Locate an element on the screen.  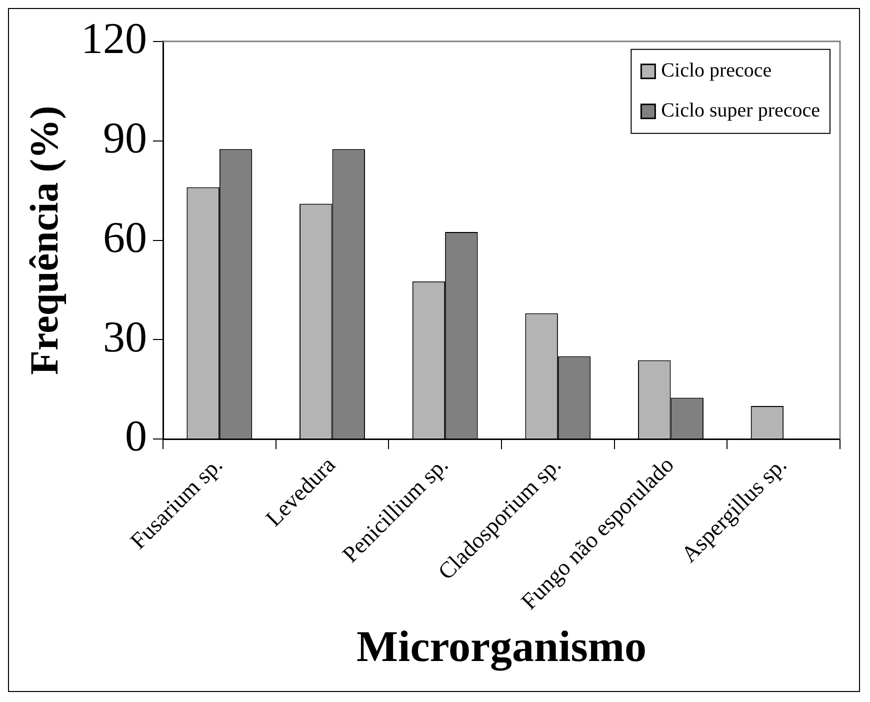
y-axis-title: Frequência (%) is located at coordinates (43, 240).